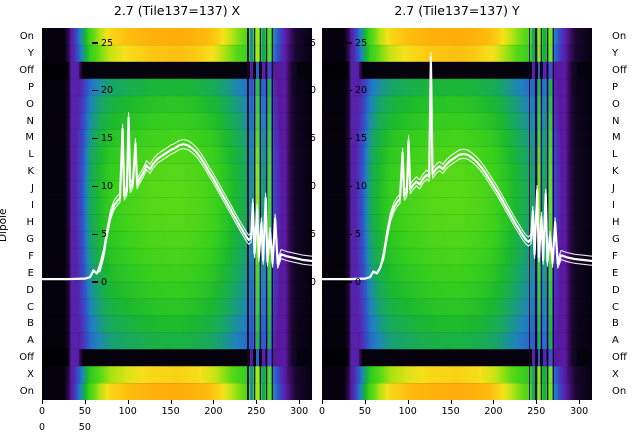  Describe the element at coordinates (615, 87) in the screenshot. I see `dipole-row-label-right: P` at that location.